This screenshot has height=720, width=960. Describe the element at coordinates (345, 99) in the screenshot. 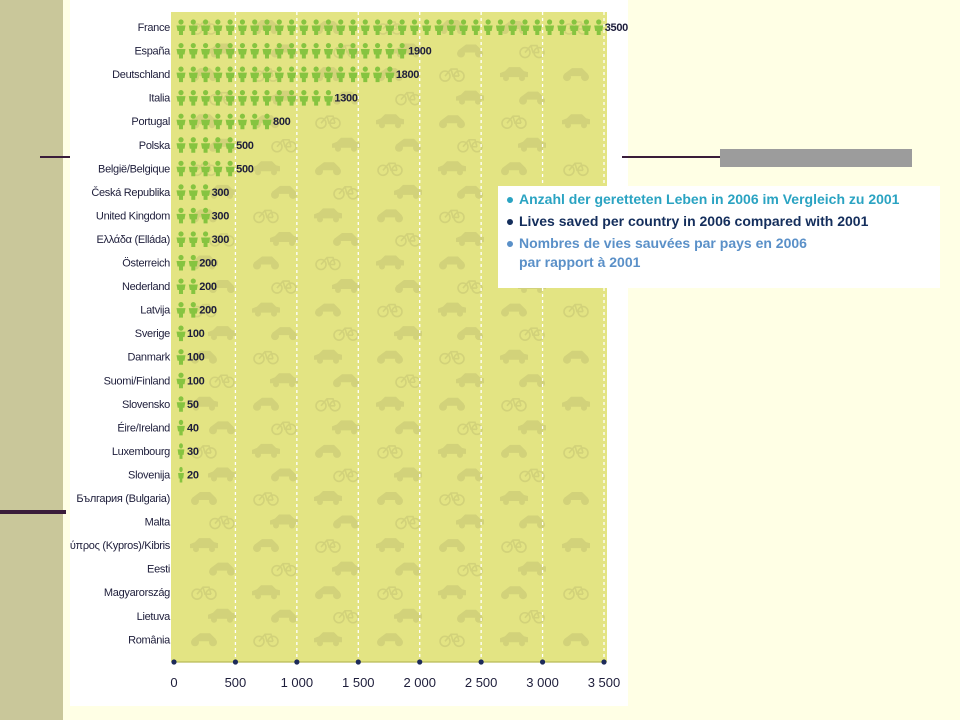

I see `value-label: 1300` at that location.